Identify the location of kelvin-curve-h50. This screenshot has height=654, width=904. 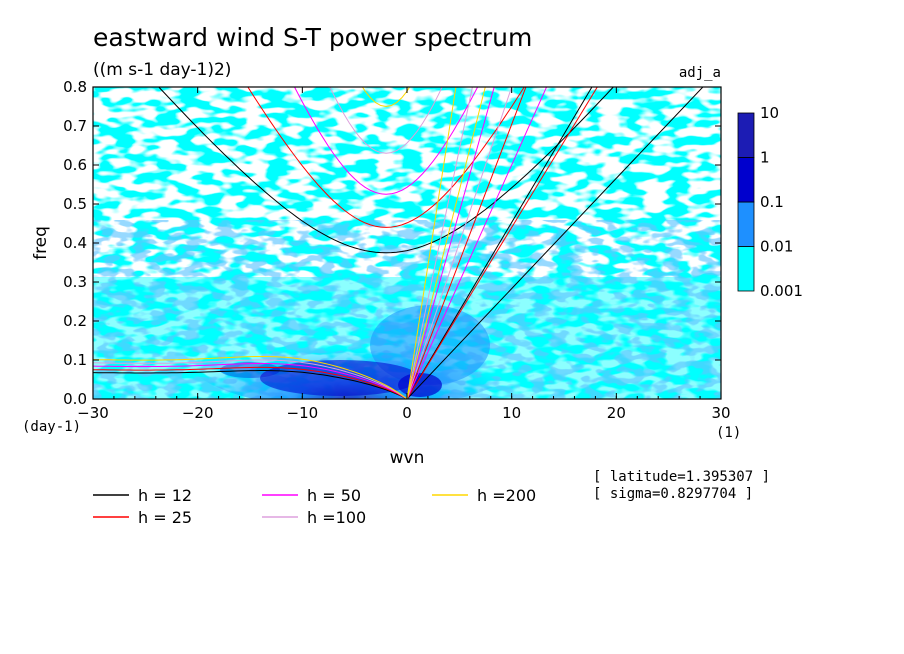
(477, 243).